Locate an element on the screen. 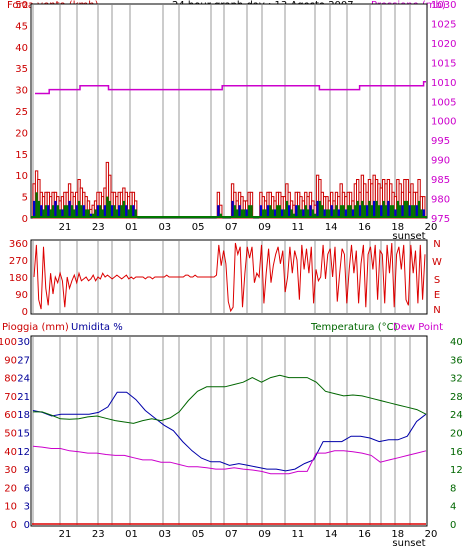  wind-y-tick-label: 40 is located at coordinates (21, 48).